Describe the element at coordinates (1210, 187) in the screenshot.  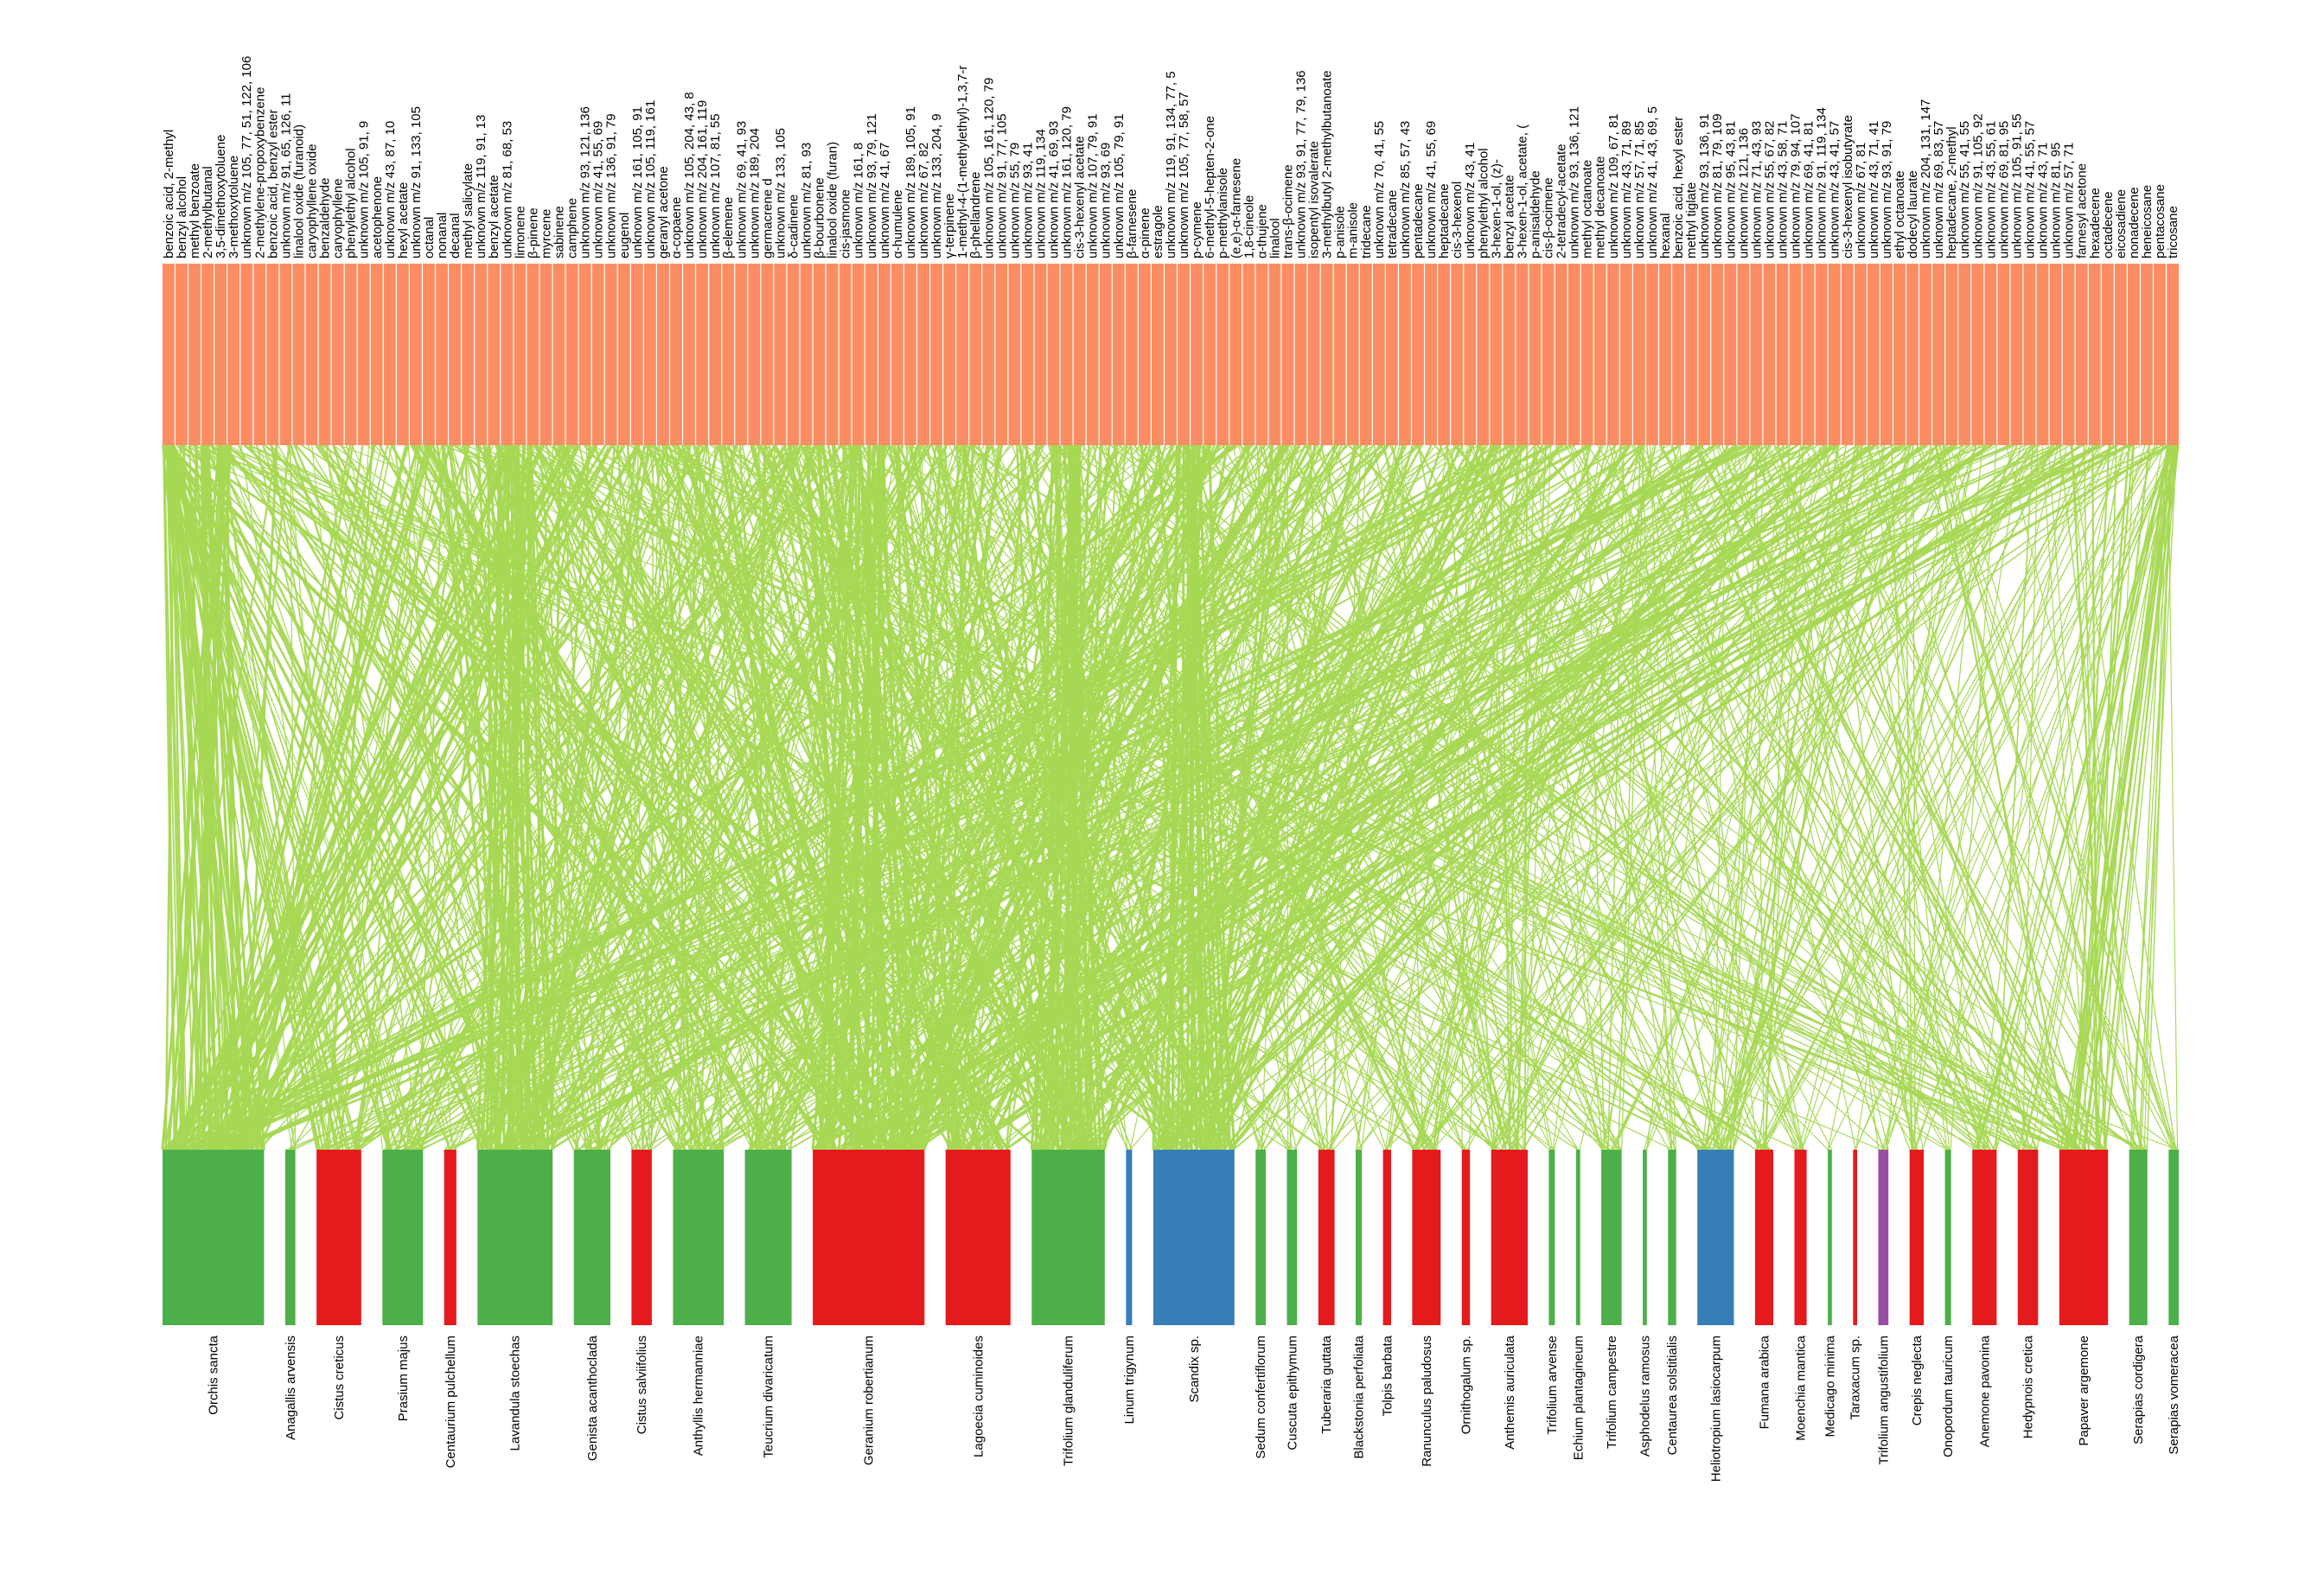
I see `compound-label: 6-methyl-5-hepten-2-one` at that location.